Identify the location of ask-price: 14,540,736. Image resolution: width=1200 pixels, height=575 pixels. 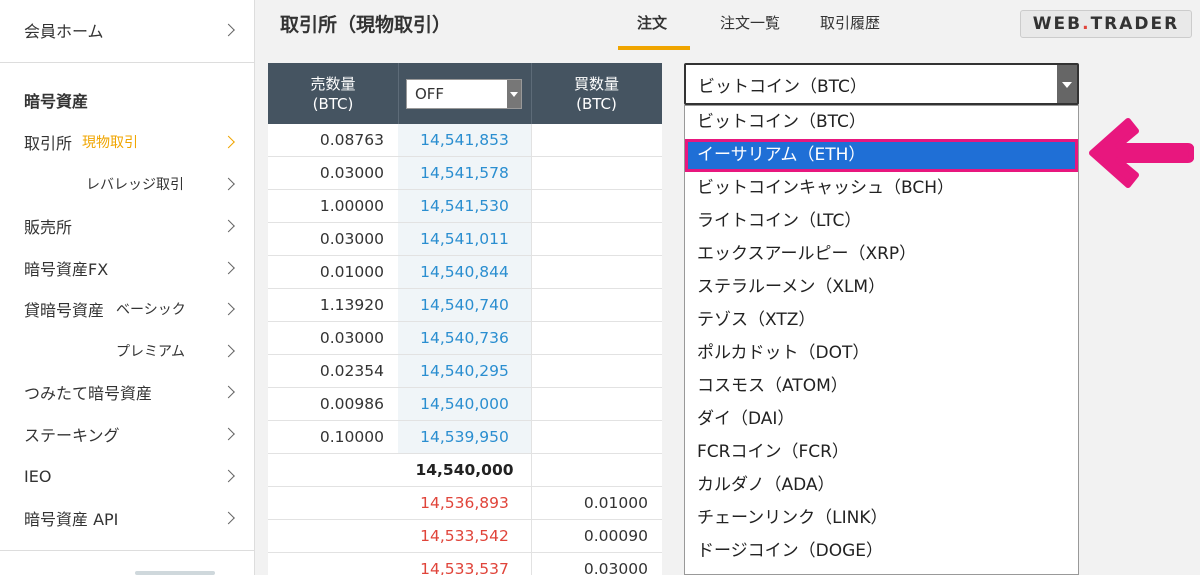
(464, 338).